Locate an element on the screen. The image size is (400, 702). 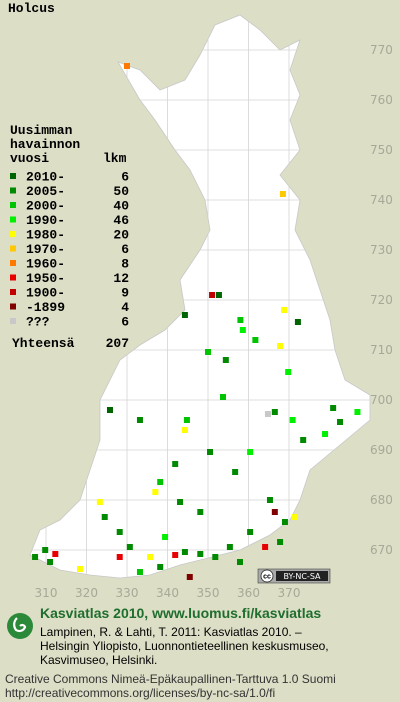
logo is located at coordinates (20, 626).